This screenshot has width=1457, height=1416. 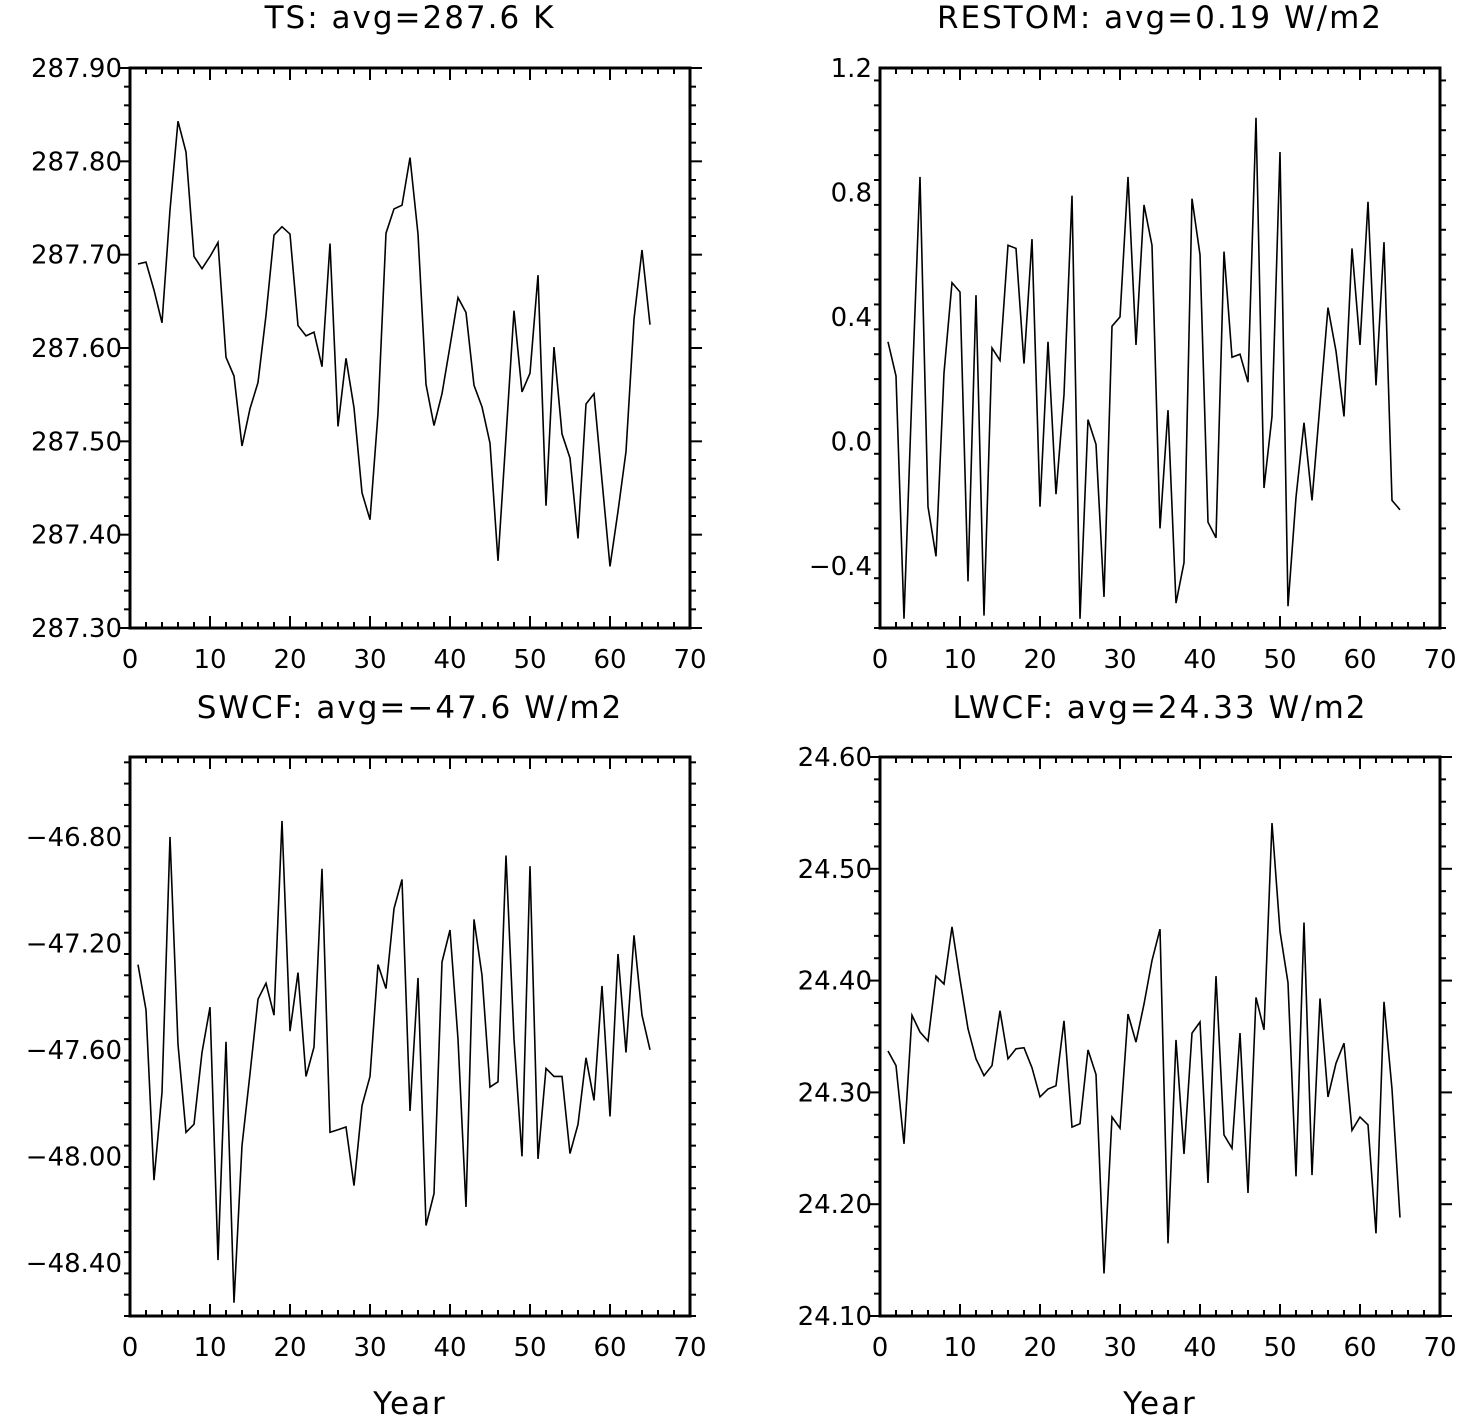 I want to click on swcf-ytick-label: −48.00, so click(x=74, y=1157).